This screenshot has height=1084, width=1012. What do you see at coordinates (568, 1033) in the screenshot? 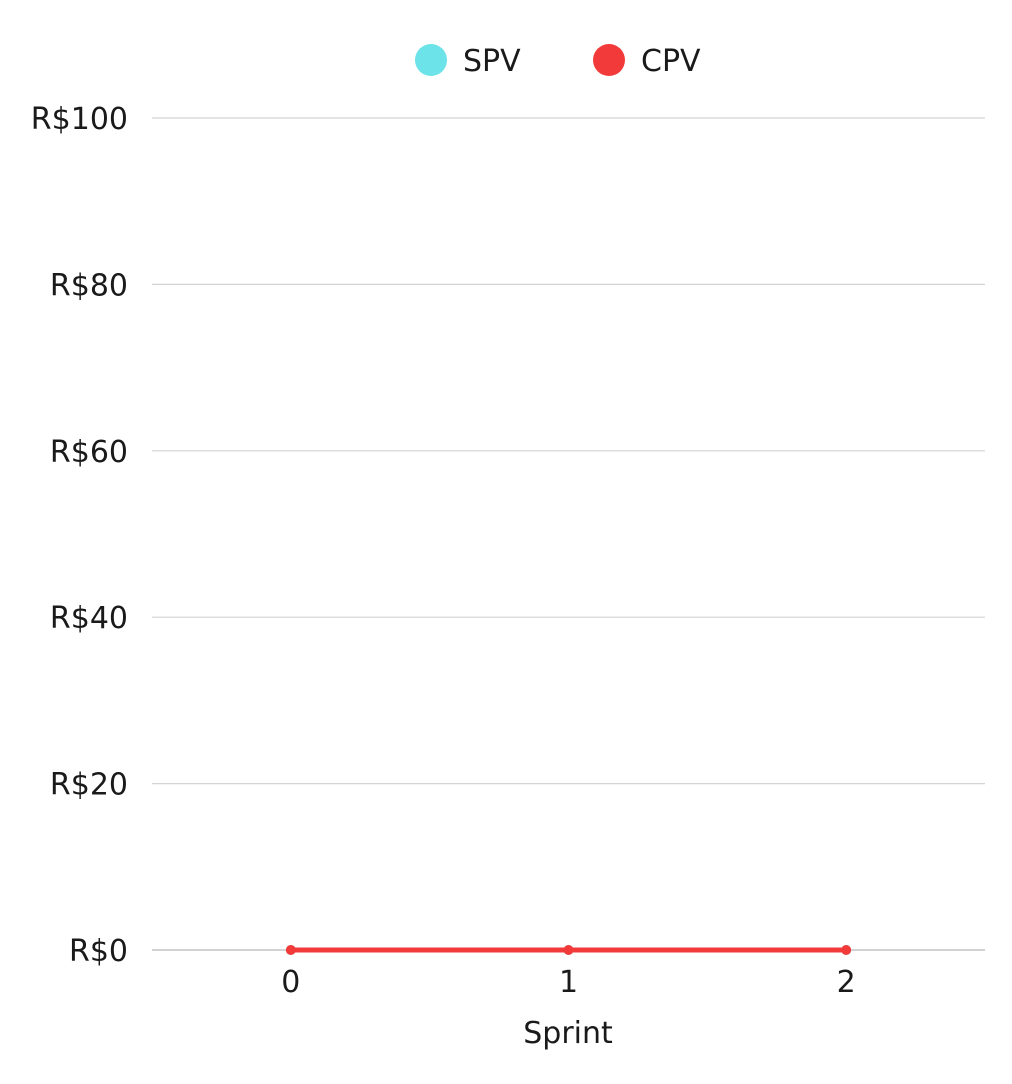
I see `x-axis-label: Sprint` at bounding box center [568, 1033].